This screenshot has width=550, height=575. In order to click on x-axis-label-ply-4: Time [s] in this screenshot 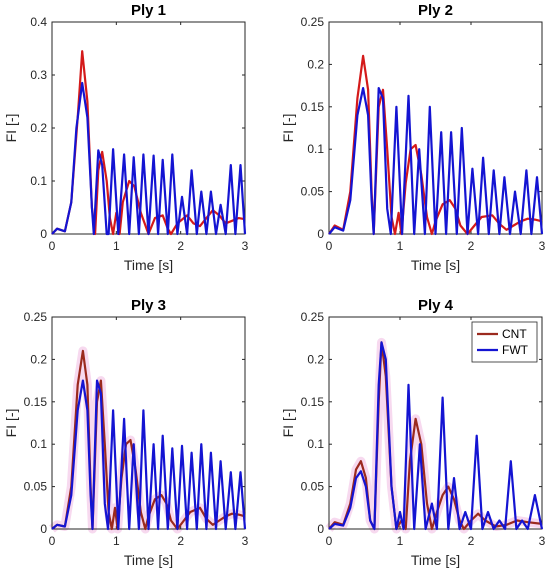, I will do `click(435, 560)`.